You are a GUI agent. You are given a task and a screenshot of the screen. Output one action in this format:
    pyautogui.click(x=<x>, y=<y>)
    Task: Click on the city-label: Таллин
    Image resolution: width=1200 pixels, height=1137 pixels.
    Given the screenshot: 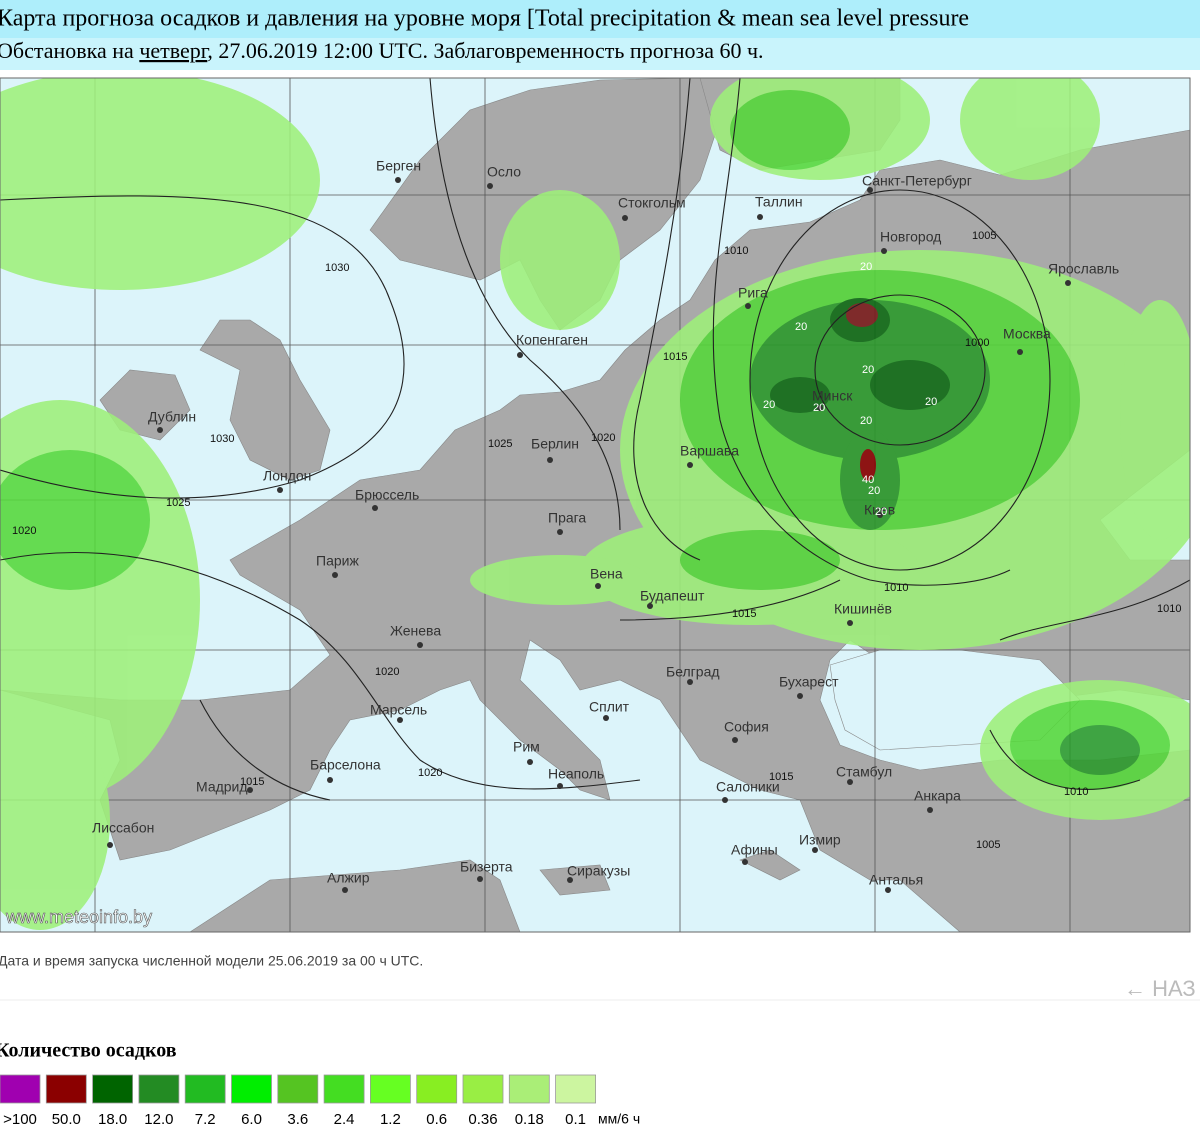 What is the action you would take?
    pyautogui.click(x=779, y=202)
    